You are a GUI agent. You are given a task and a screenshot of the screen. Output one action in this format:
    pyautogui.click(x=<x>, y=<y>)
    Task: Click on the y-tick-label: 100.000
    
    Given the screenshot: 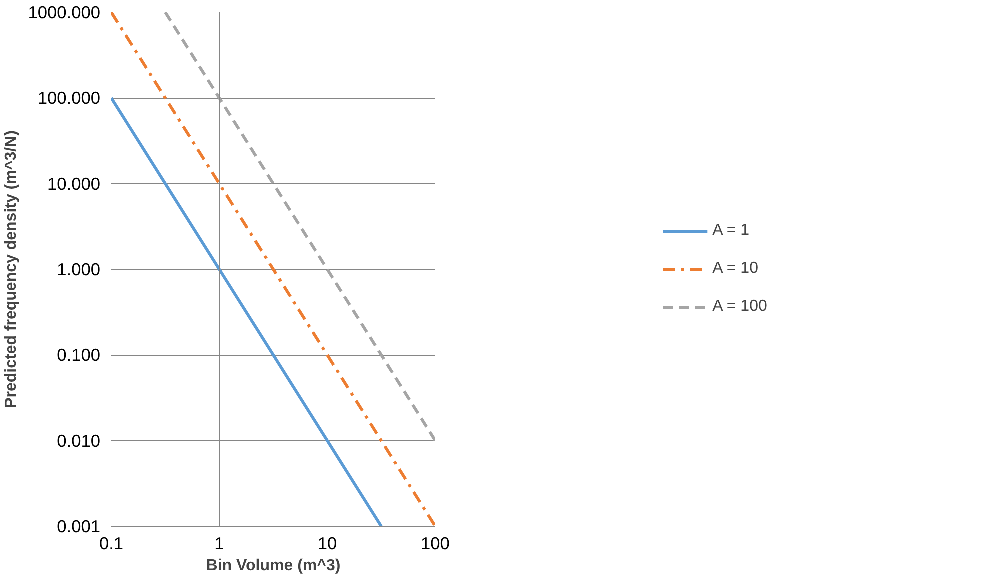 What is the action you would take?
    pyautogui.click(x=69, y=98)
    